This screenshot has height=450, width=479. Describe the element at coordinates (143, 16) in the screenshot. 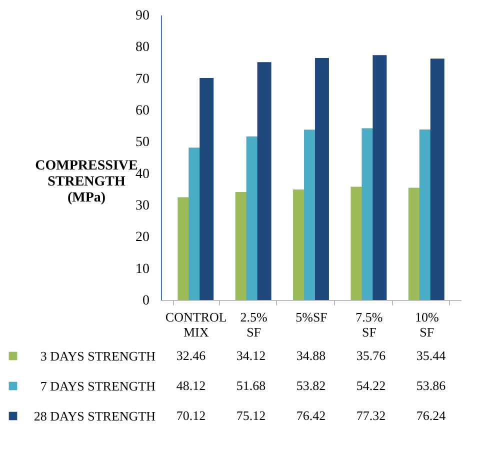

I see `y-tick-label: 90` at that location.